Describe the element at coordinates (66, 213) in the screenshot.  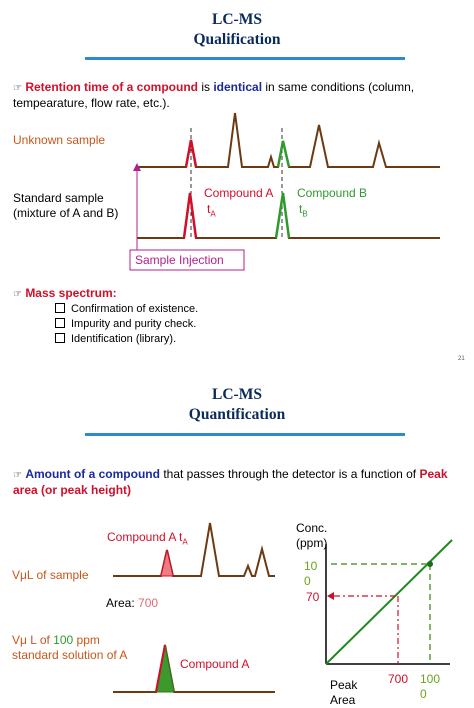
I see `standard-sample-line2: (mixture of A and B)` at that location.